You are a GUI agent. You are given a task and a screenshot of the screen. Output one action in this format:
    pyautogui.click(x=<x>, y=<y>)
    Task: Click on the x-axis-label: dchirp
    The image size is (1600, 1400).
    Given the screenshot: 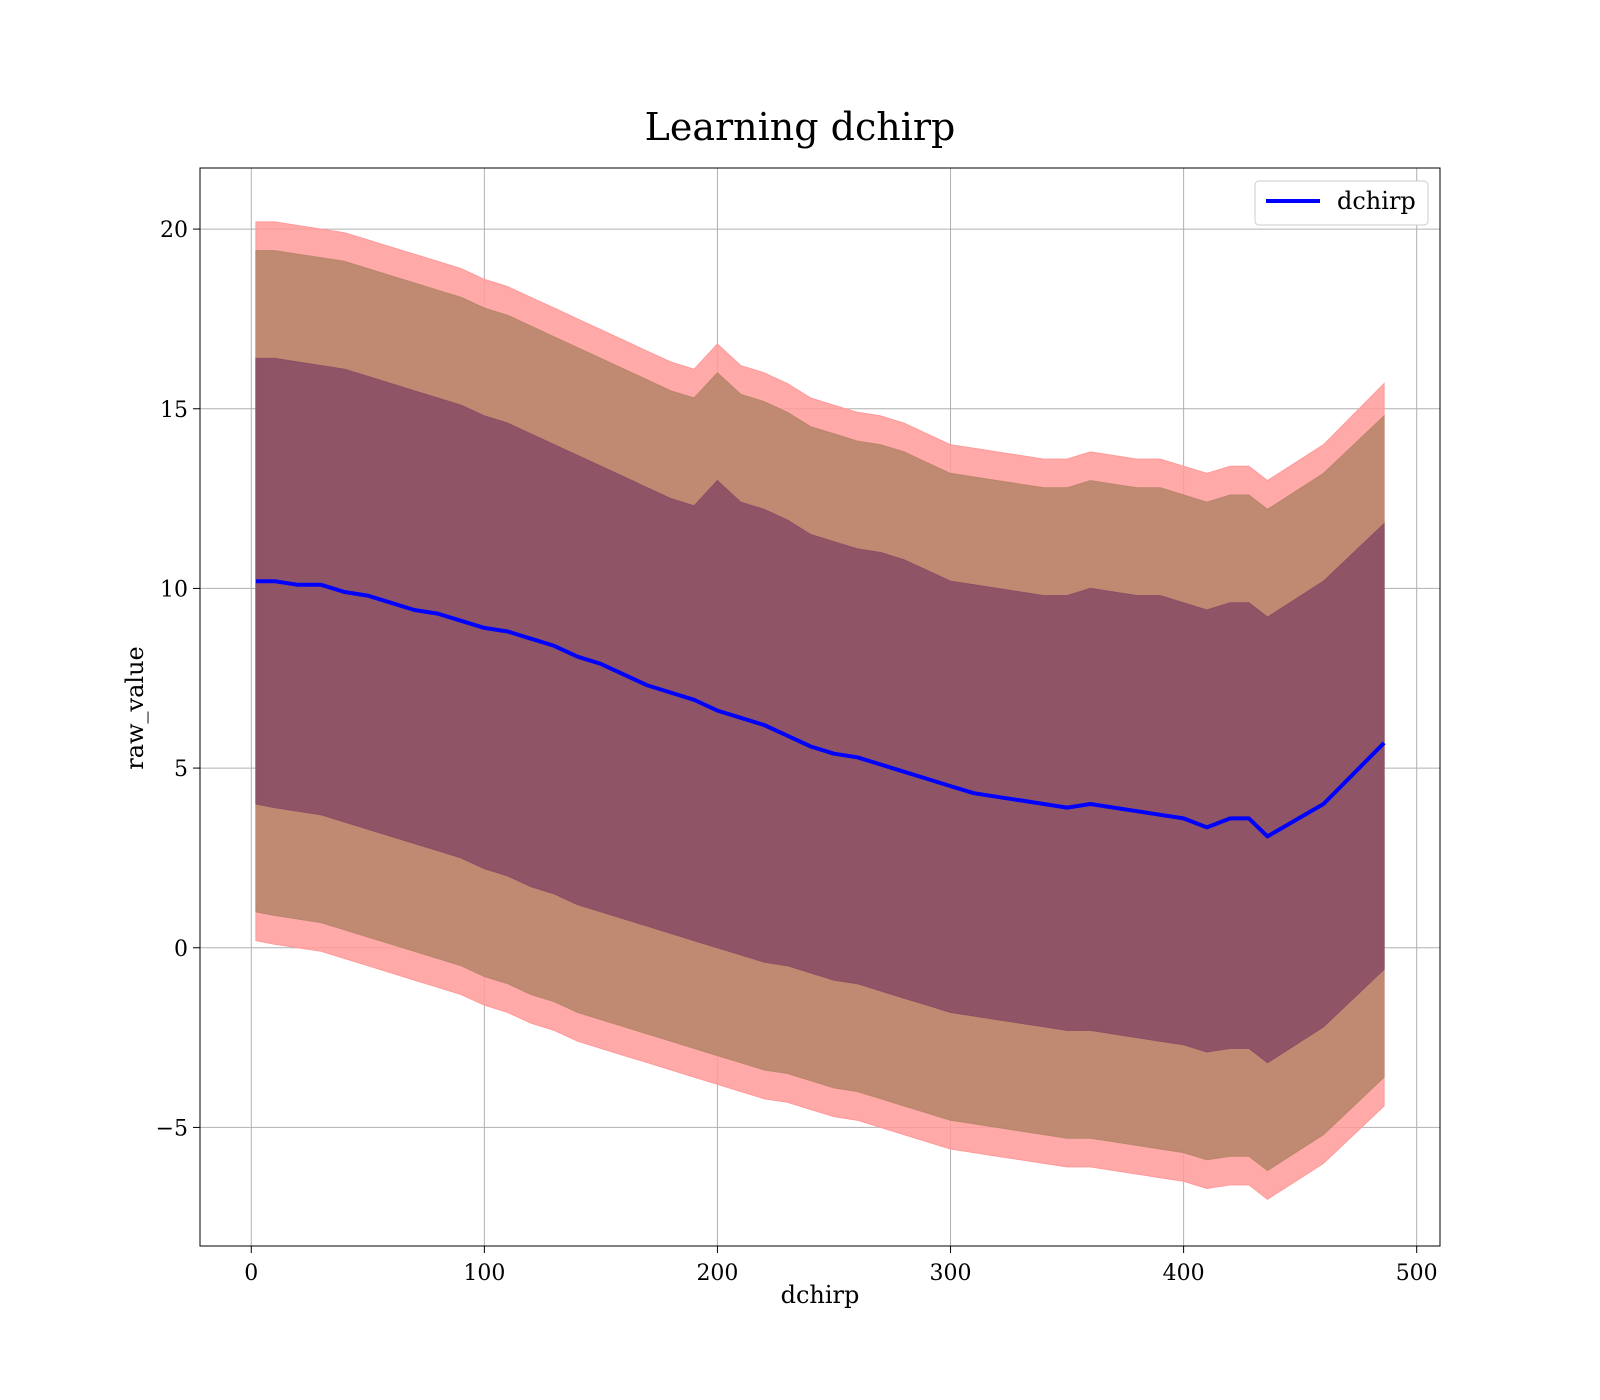 What is the action you would take?
    pyautogui.click(x=820, y=1295)
    